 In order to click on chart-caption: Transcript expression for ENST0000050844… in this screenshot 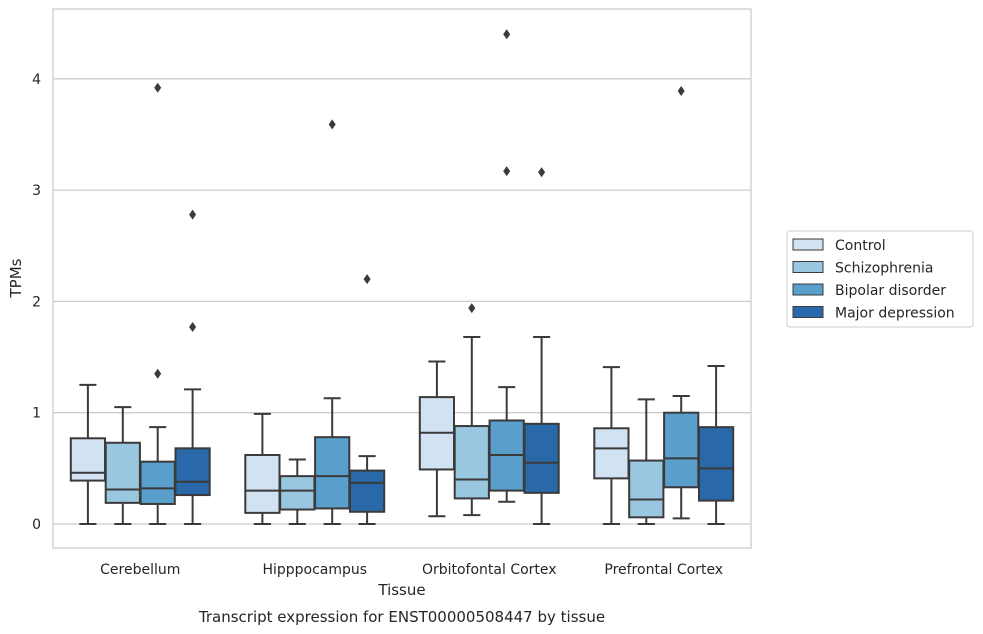, I will do `click(401, 617)`.